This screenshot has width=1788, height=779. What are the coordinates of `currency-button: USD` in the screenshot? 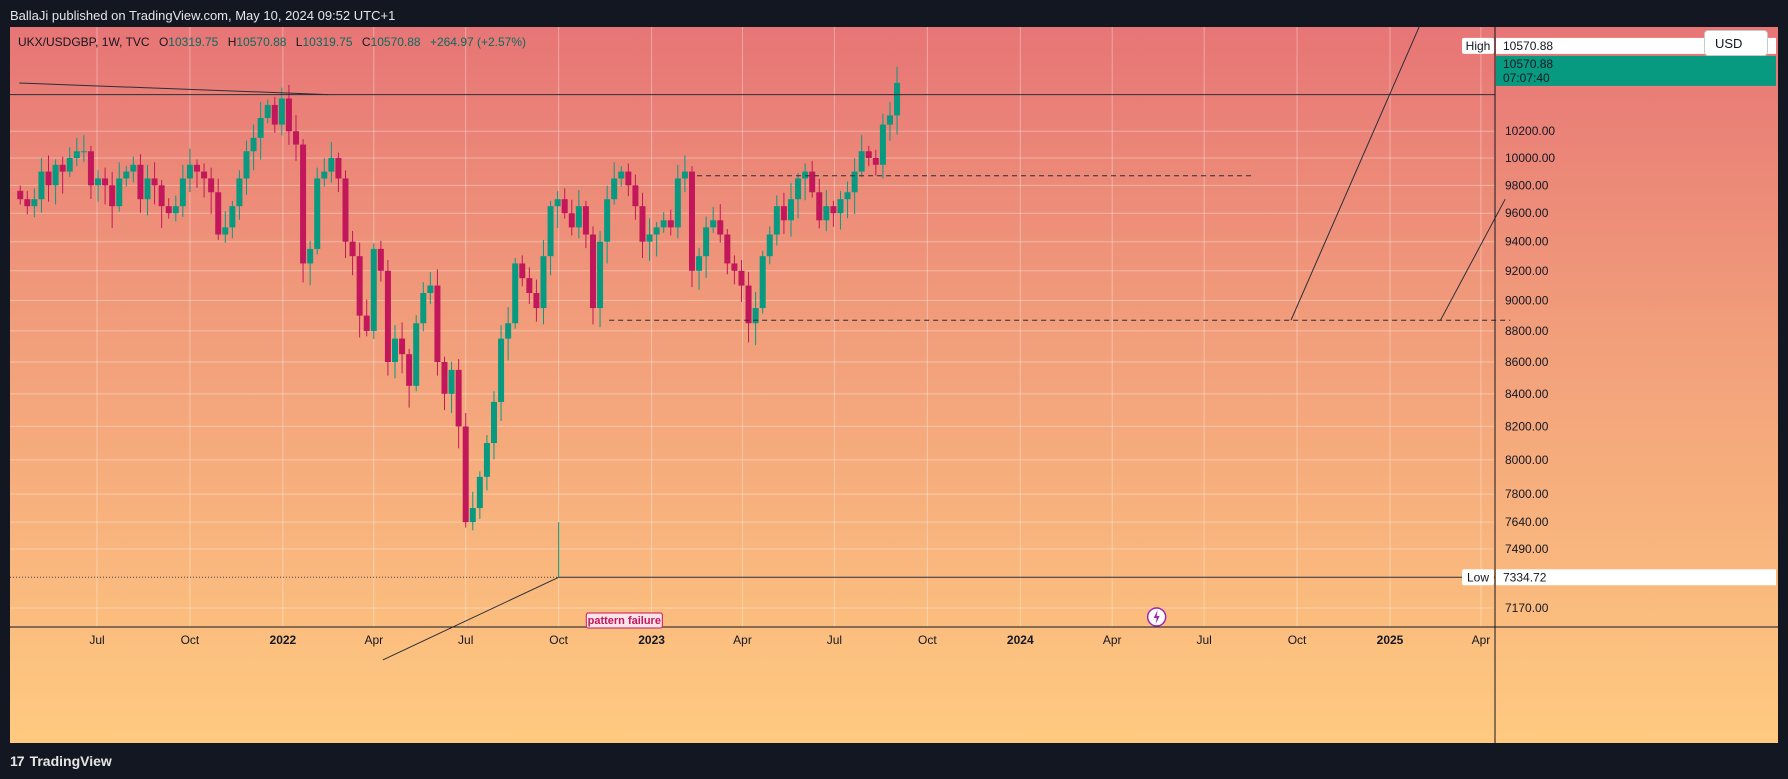 It's located at (1736, 43).